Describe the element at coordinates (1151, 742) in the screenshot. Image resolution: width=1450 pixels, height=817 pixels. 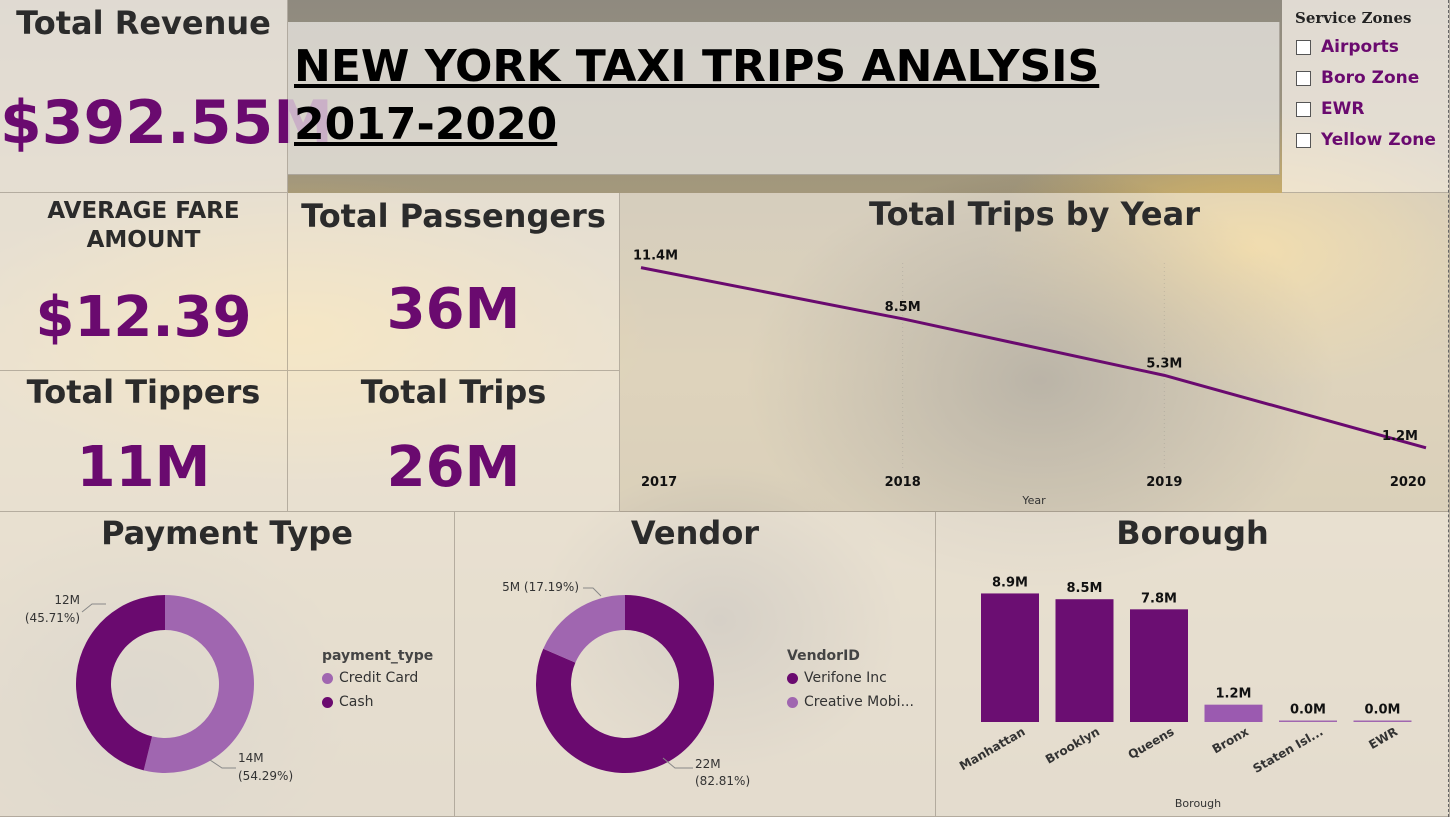
I see `x-tick-label: Queens` at that location.